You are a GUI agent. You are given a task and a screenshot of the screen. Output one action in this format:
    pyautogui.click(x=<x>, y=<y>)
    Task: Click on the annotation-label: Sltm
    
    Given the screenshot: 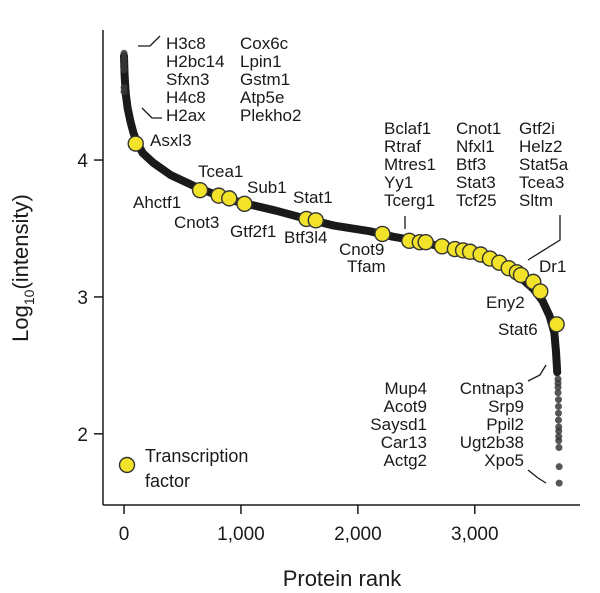 What is the action you would take?
    pyautogui.click(x=536, y=200)
    